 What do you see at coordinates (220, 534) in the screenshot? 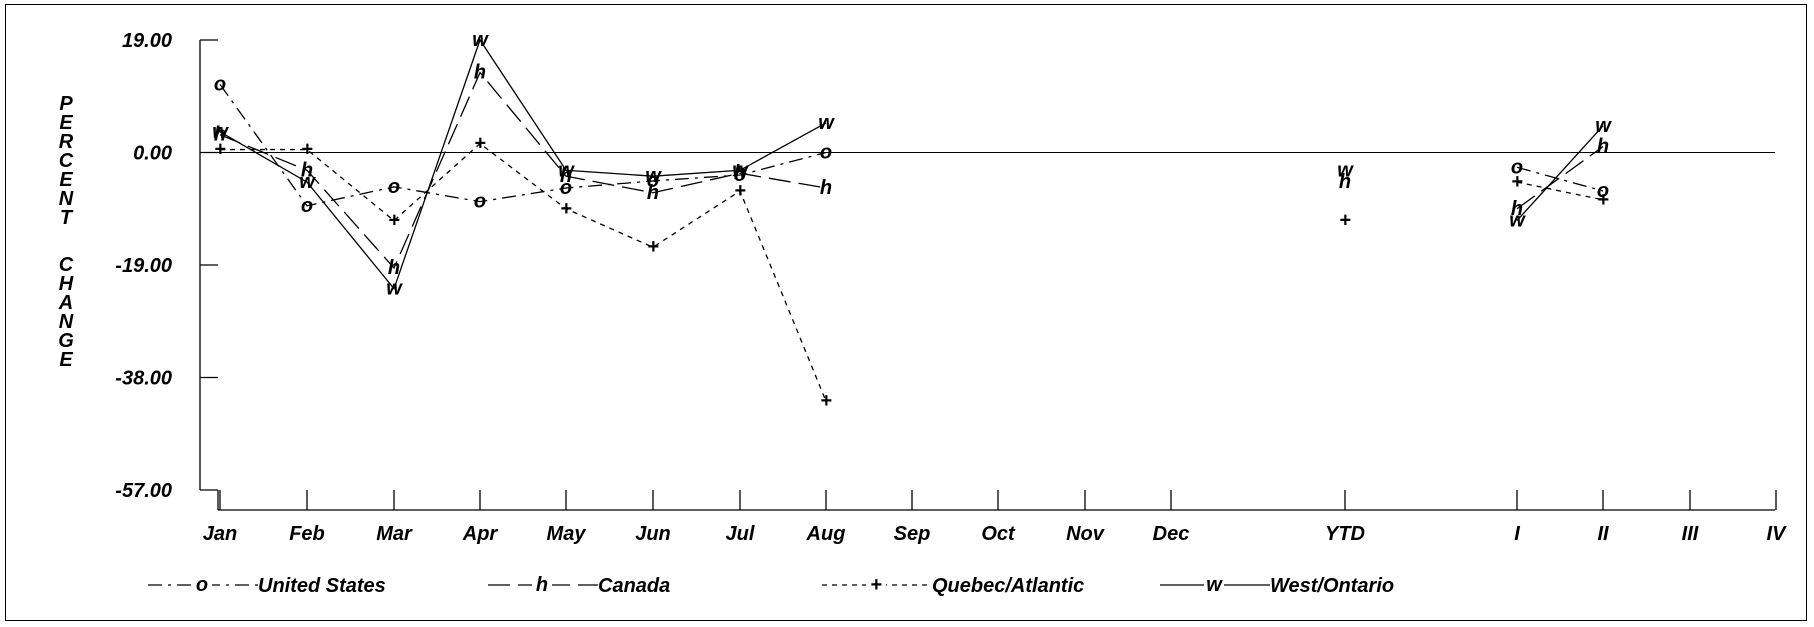
I see `x-tick-label: Jan` at bounding box center [220, 534].